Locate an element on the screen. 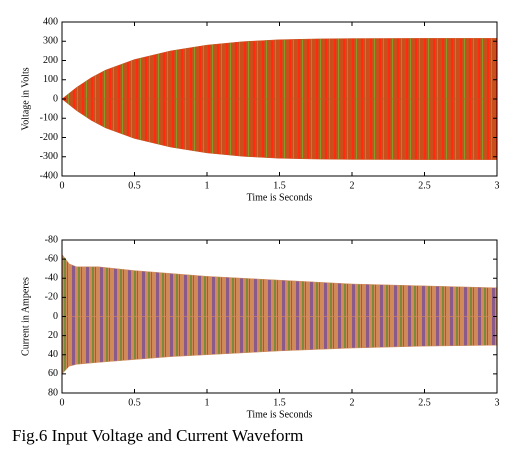 This screenshot has height=450, width=510. y-tick-label: 300 is located at coordinates (50, 41).